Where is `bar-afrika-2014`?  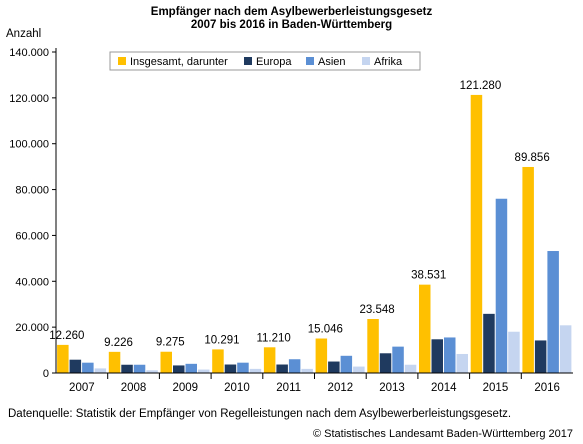
bar-afrika-2014 is located at coordinates (462, 363).